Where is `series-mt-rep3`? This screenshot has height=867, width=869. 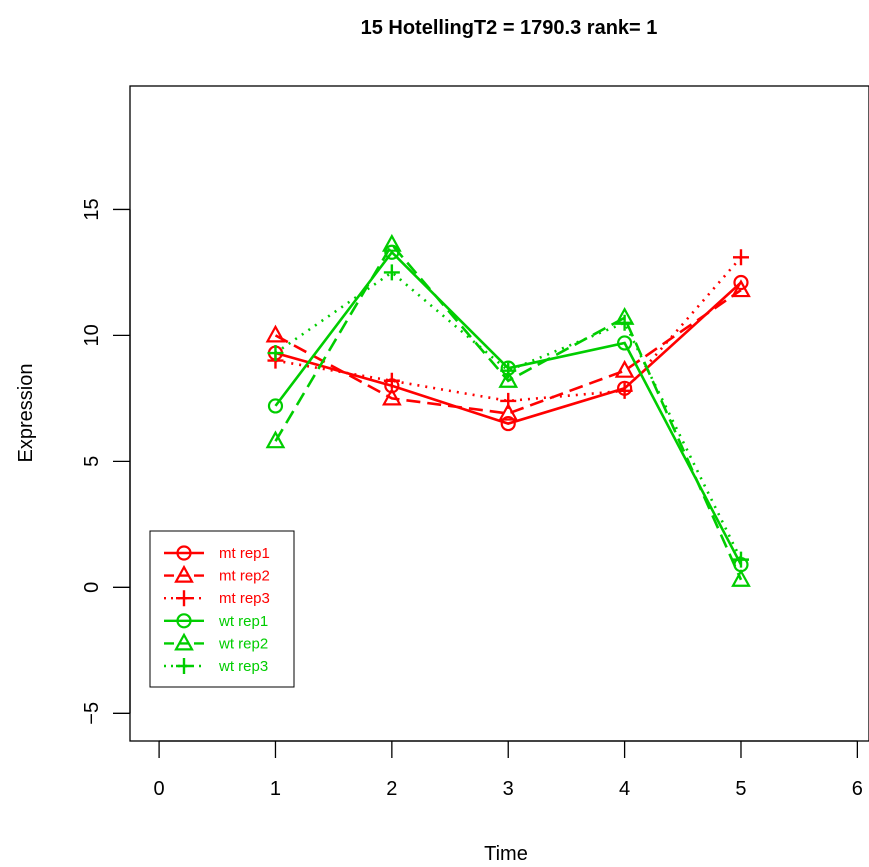
series-mt-rep3 is located at coordinates (508, 329).